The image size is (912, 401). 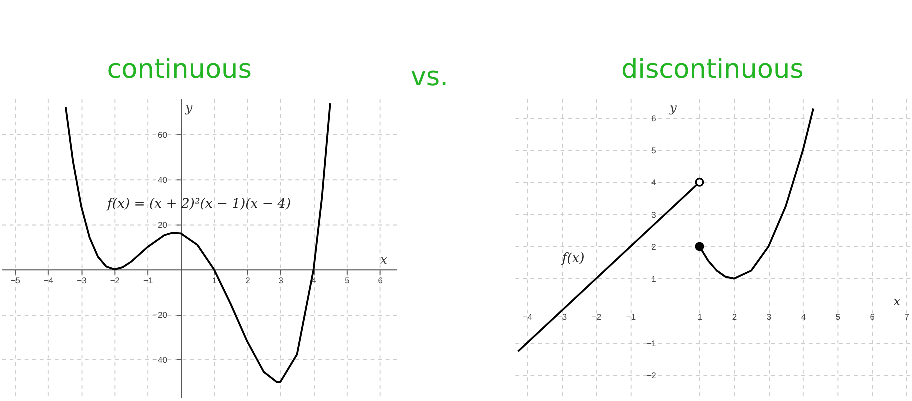 I want to click on y-tick-label: 20, so click(x=163, y=225).